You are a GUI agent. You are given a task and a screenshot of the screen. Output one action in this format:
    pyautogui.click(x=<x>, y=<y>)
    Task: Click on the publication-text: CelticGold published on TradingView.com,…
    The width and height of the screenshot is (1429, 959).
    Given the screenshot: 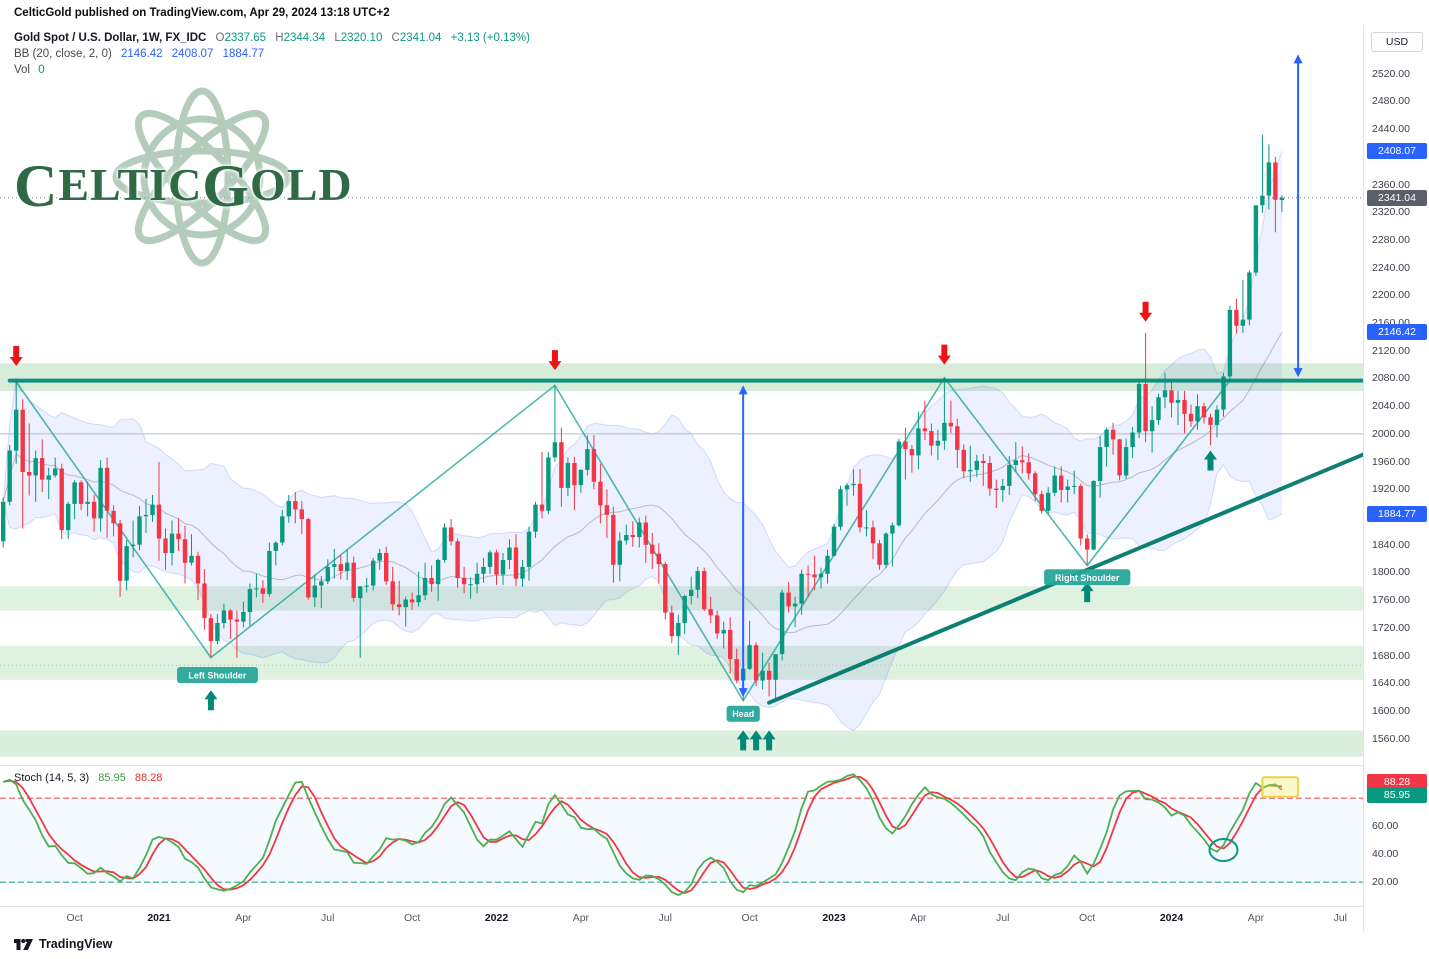 What is the action you would take?
    pyautogui.click(x=202, y=13)
    